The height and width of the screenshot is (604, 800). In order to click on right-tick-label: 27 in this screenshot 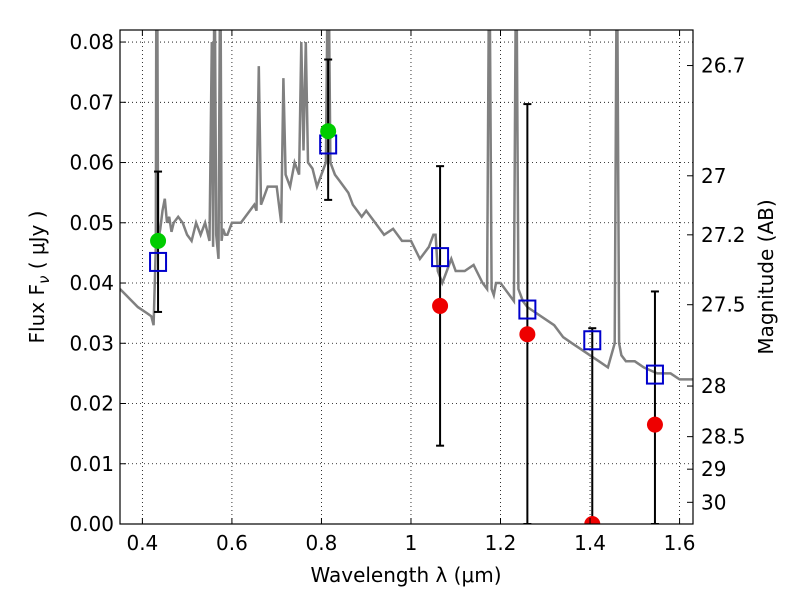, I will do `click(713, 176)`.